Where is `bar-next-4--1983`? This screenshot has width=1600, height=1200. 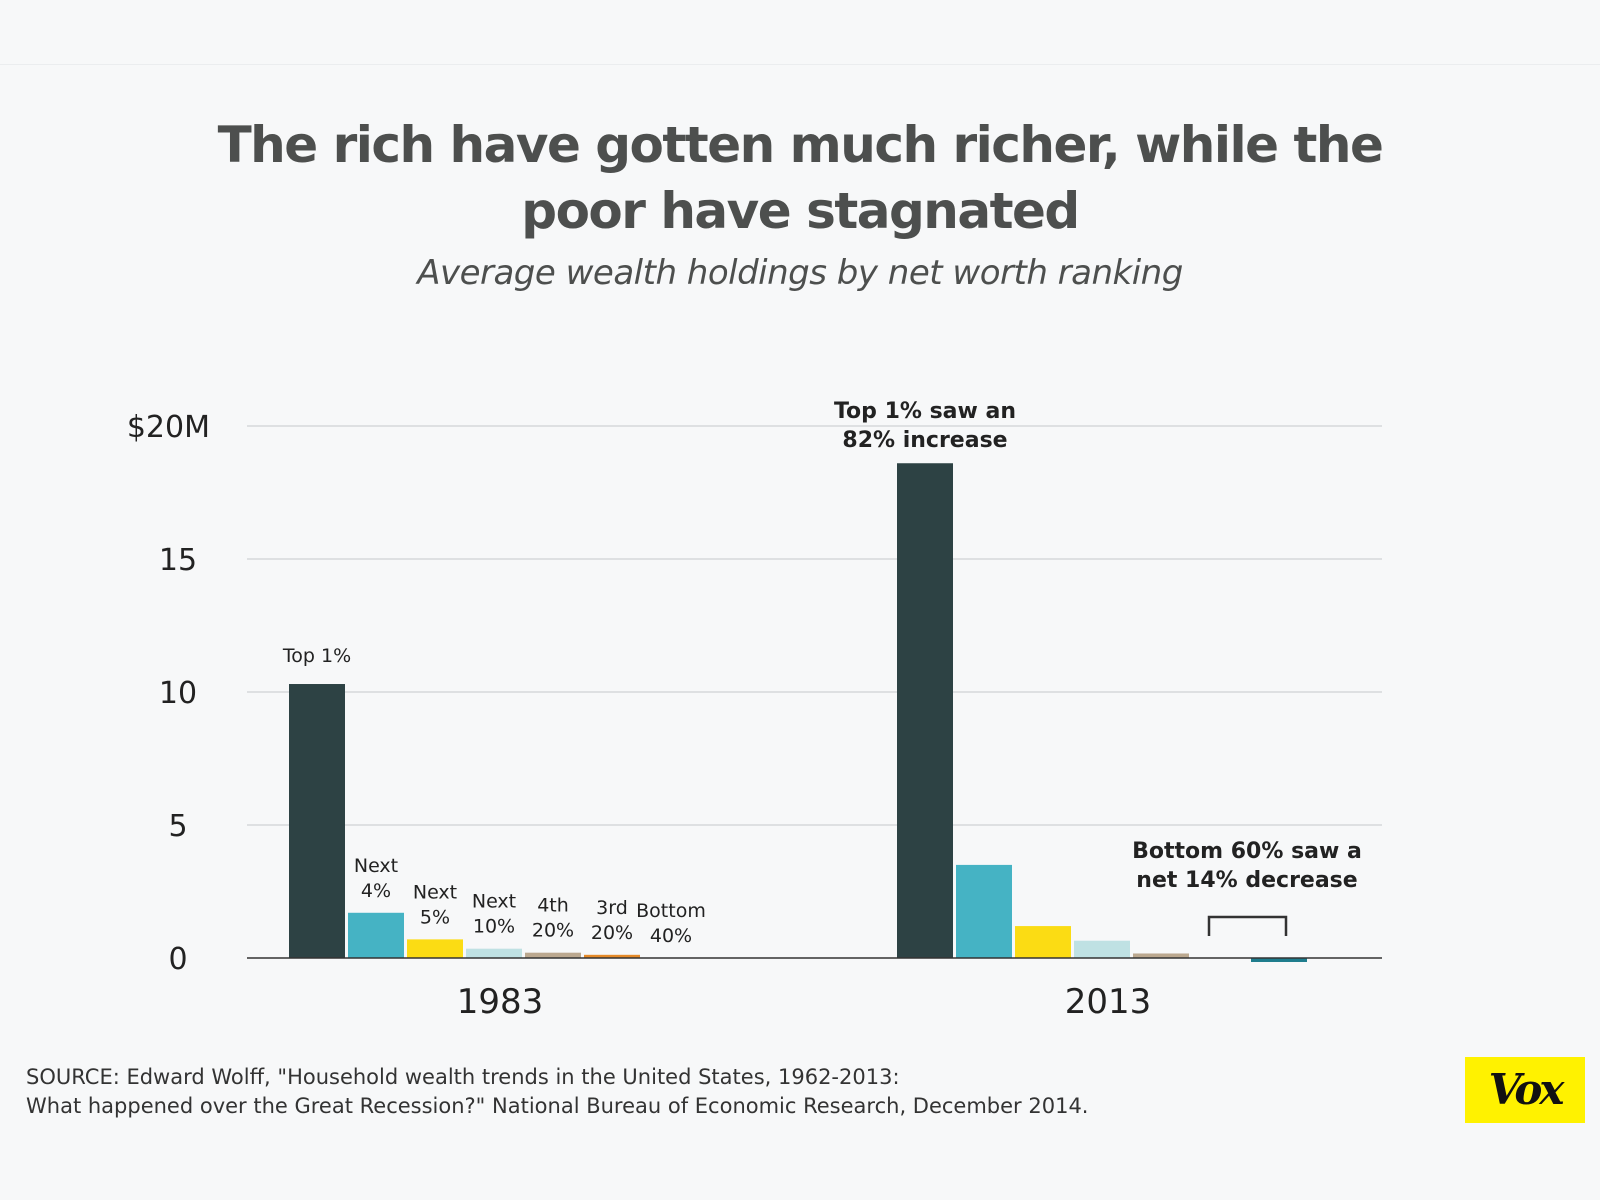 bar-next-4--1983 is located at coordinates (376, 935).